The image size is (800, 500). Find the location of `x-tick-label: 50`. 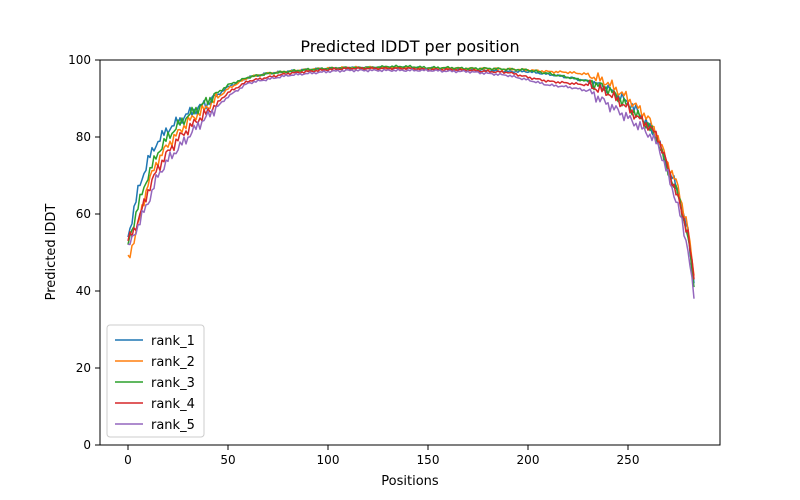

x-tick-label: 50 is located at coordinates (227, 460).